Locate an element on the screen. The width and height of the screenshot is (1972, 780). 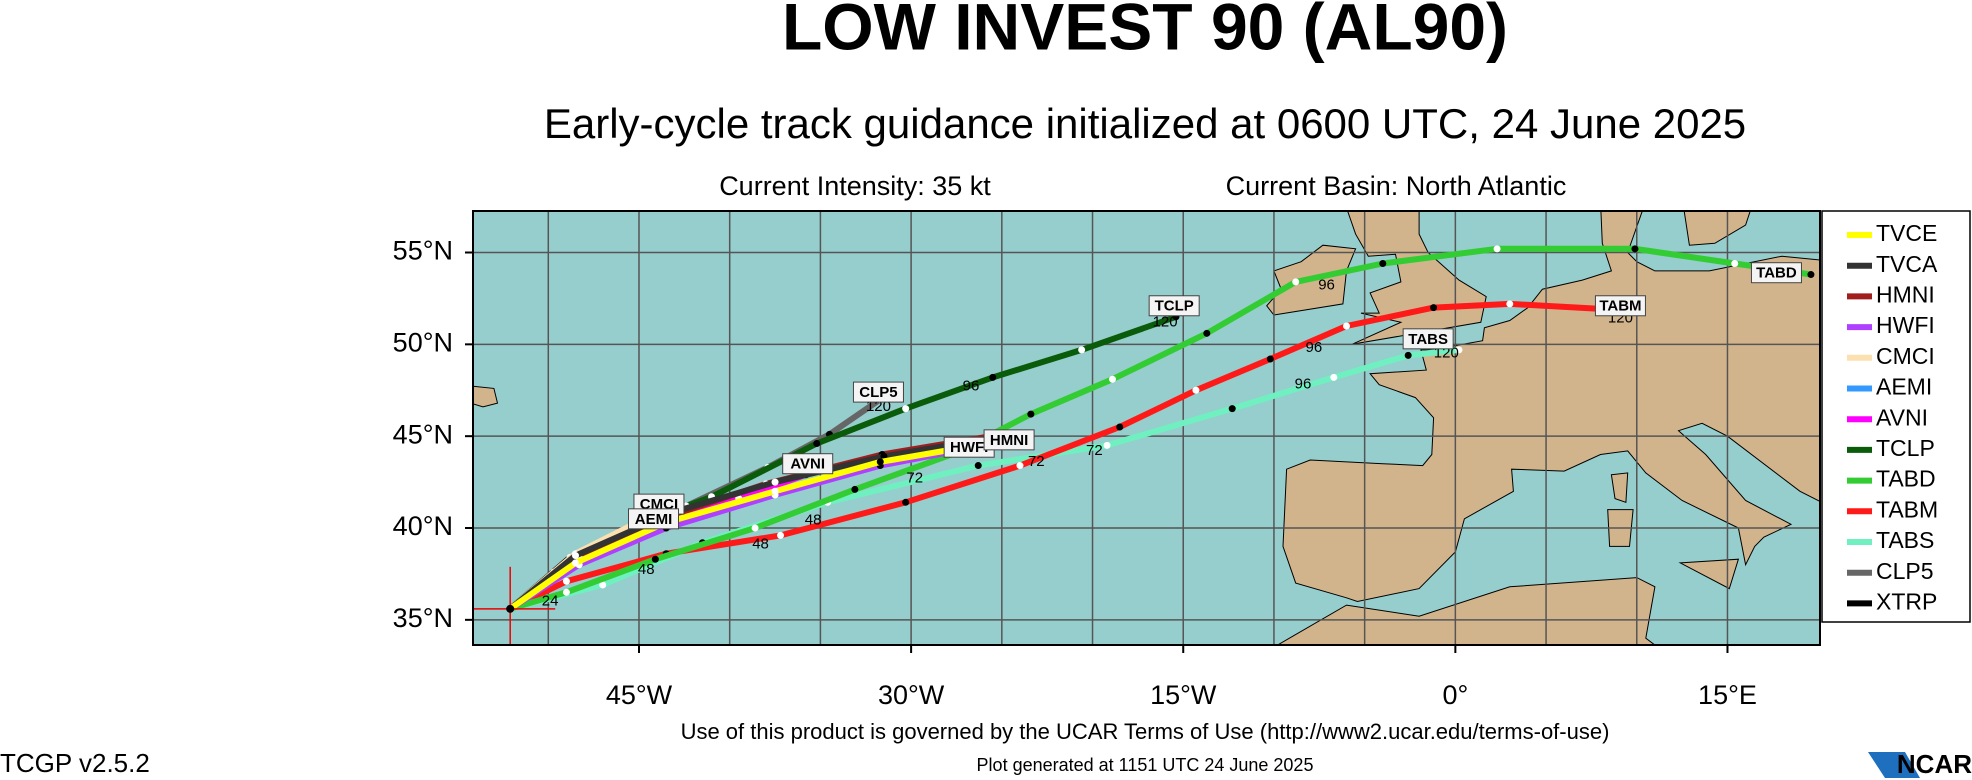
track-label: CLP5 is located at coordinates (878, 392).